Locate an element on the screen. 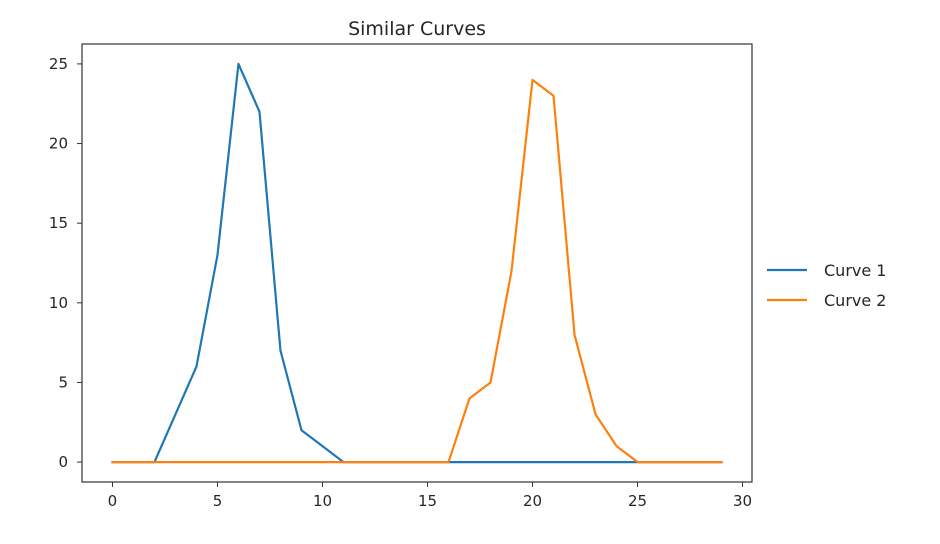 This screenshot has width=940, height=544. x-tick-label: 25 is located at coordinates (637, 501).